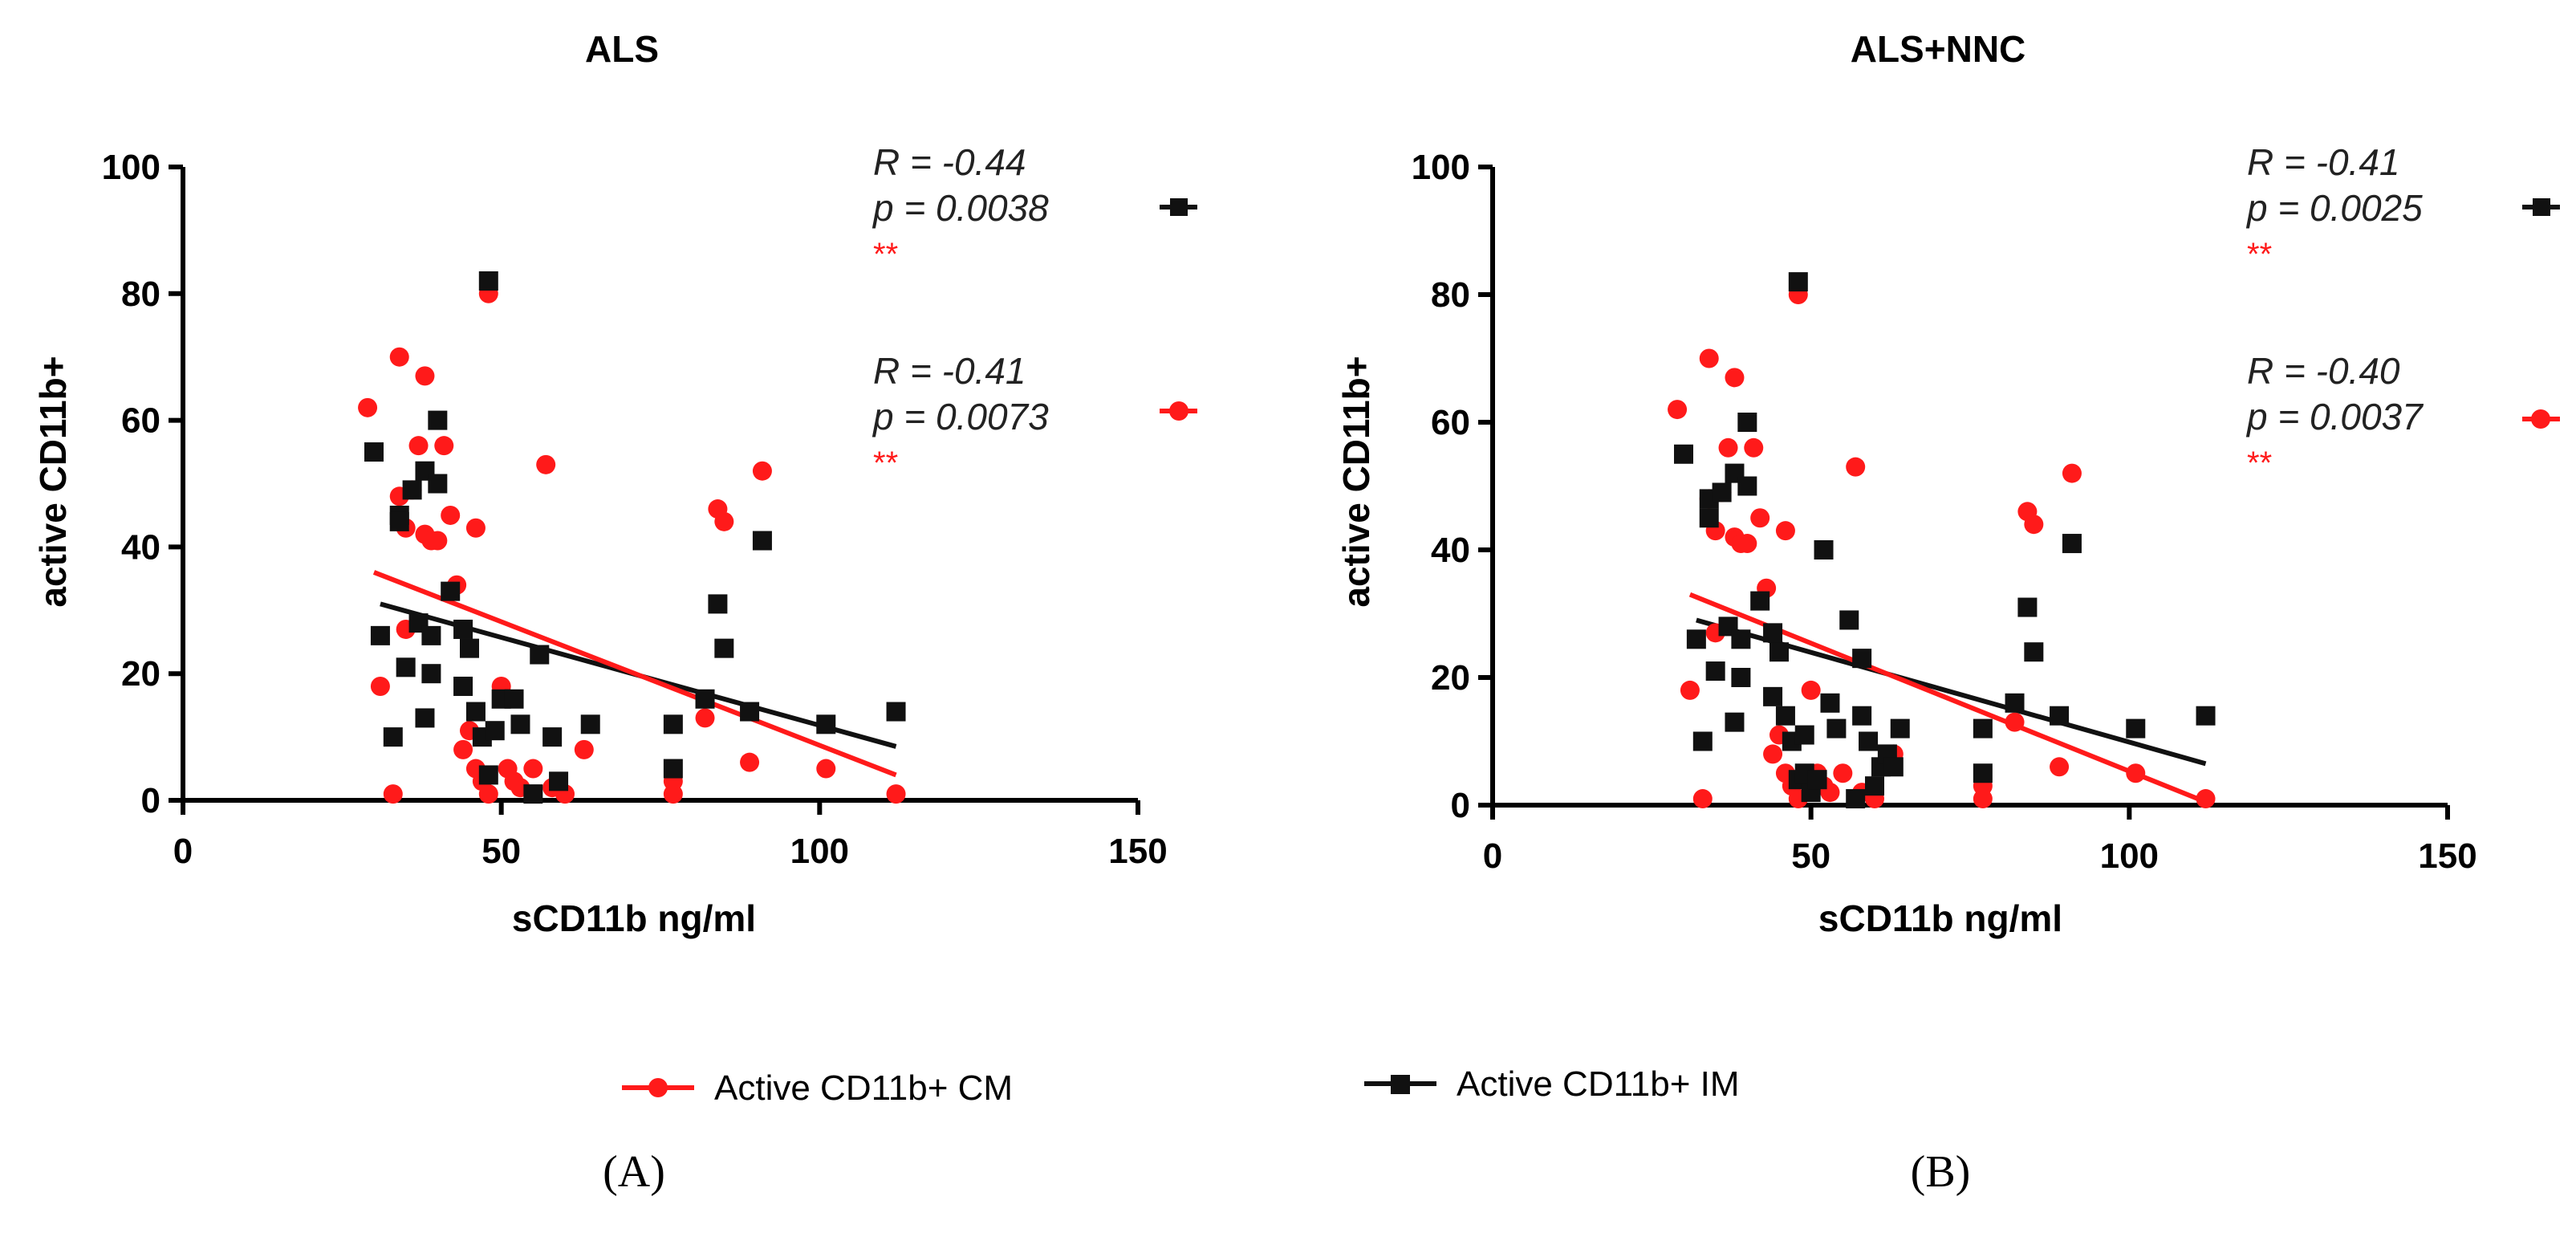 The height and width of the screenshot is (1237, 2576). Describe the element at coordinates (2334, 417) in the screenshot. I see `stat-p-cm: p = 0.0037` at that location.